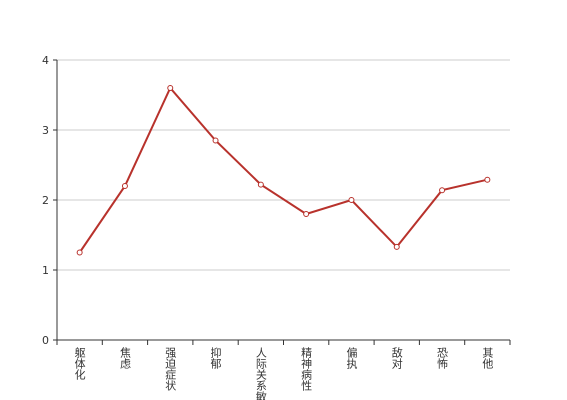  What do you see at coordinates (487, 358) in the screenshot?
I see `x-tick-label: 其他` at bounding box center [487, 358].